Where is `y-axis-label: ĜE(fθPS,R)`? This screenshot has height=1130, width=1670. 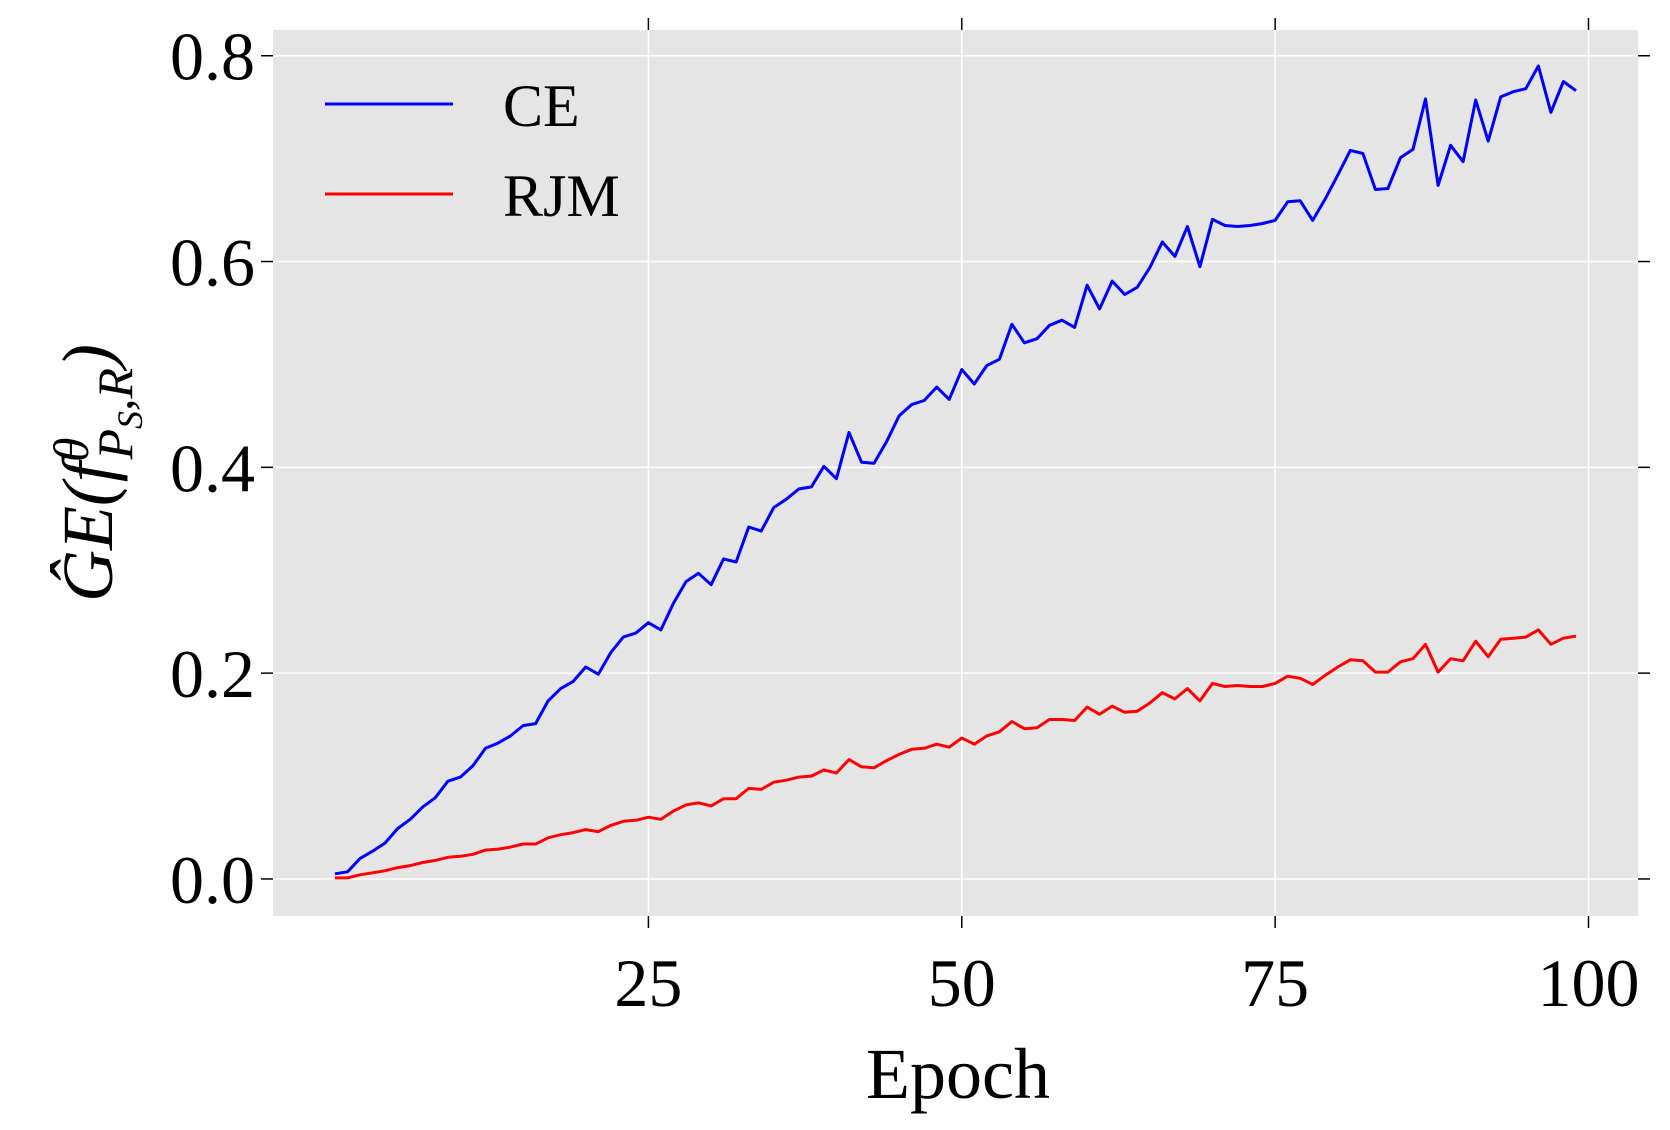
y-axis-label: ĜE(fθPS,R) is located at coordinates (96, 473).